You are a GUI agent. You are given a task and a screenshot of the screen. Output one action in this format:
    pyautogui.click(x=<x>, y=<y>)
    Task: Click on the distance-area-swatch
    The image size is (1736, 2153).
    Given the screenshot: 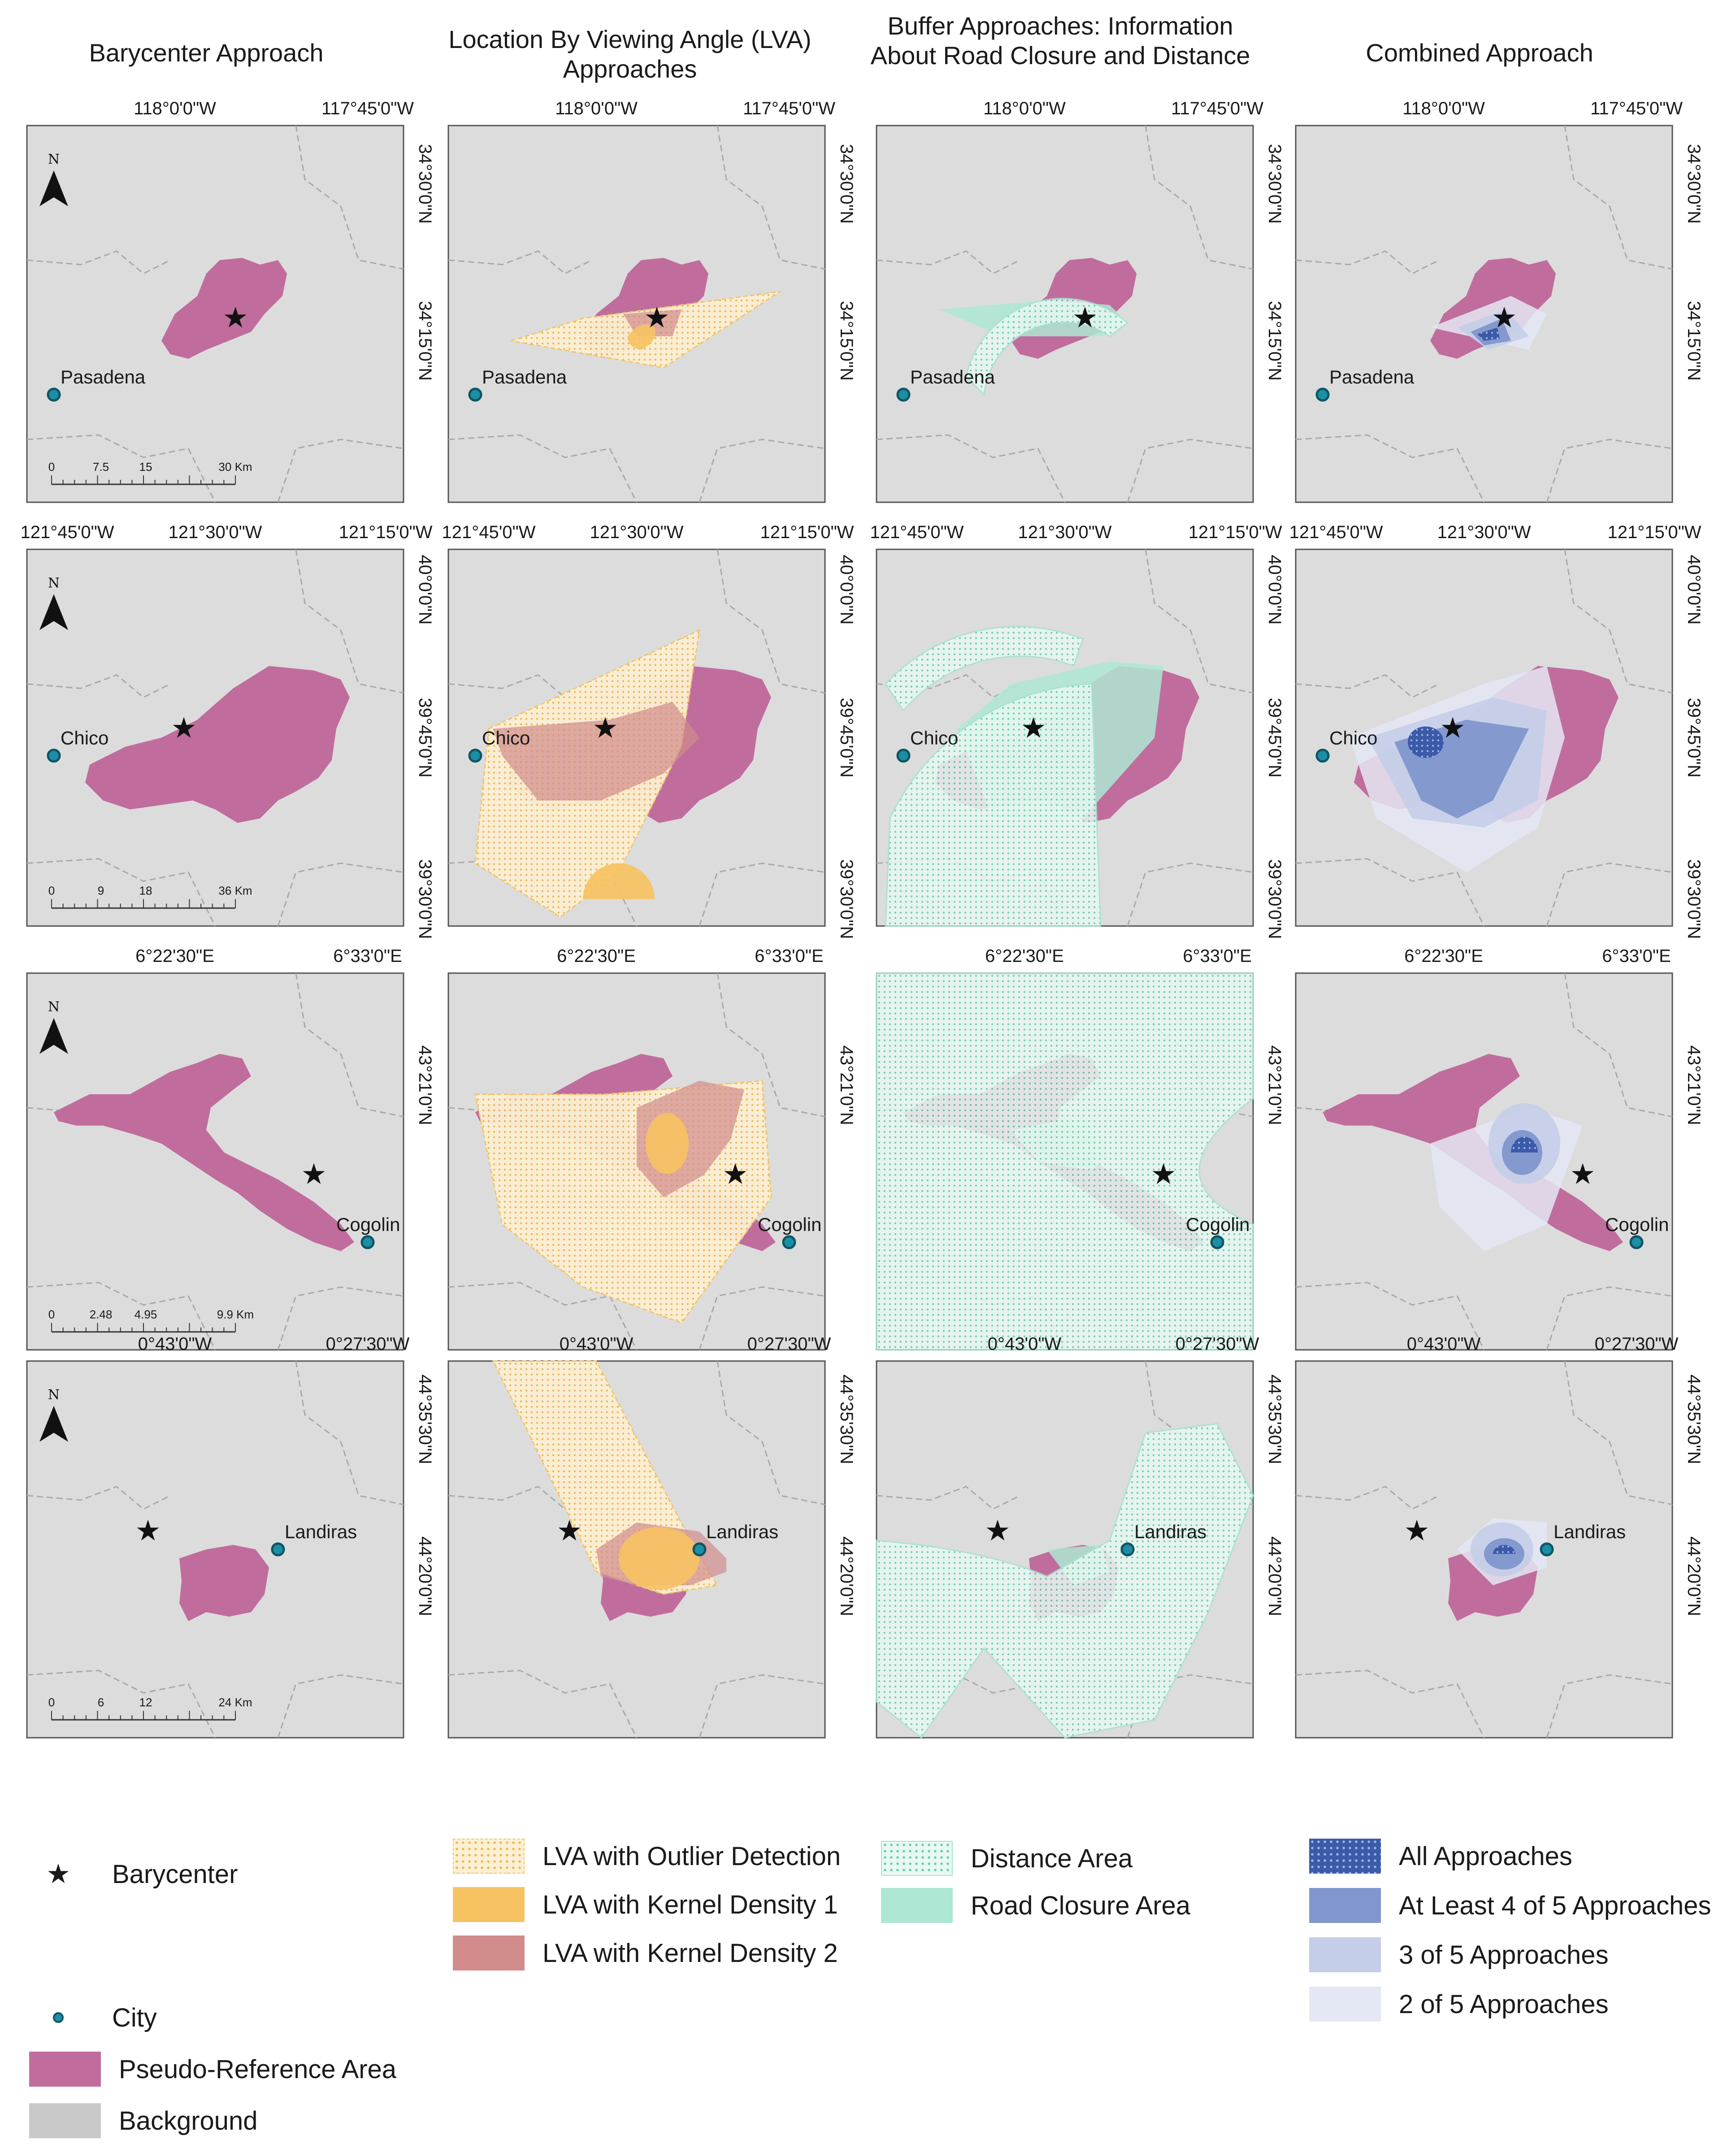 What is the action you would take?
    pyautogui.click(x=917, y=1858)
    